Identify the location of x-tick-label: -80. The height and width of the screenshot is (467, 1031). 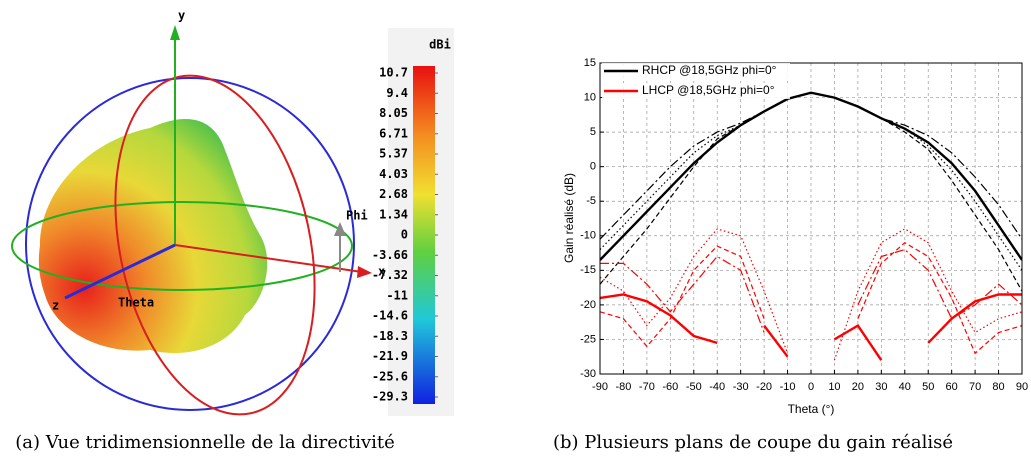
(623, 387).